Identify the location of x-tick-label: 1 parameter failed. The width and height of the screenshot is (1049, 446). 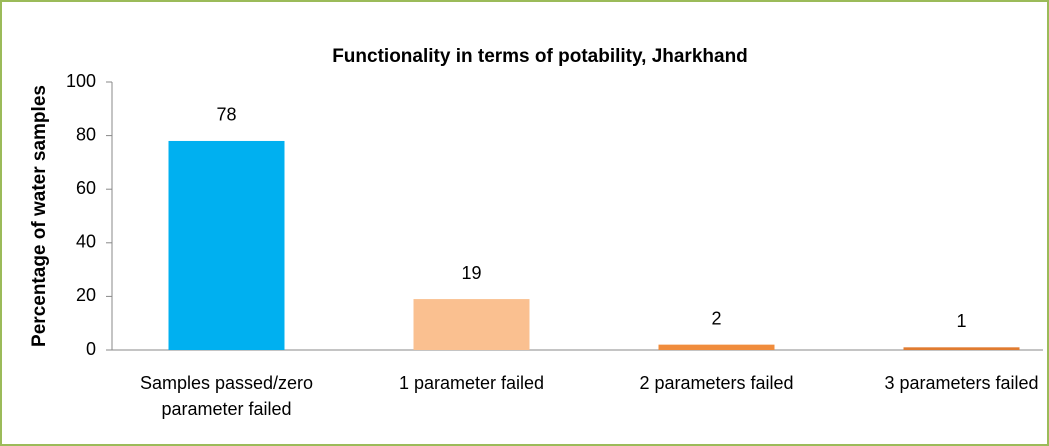
(471, 383).